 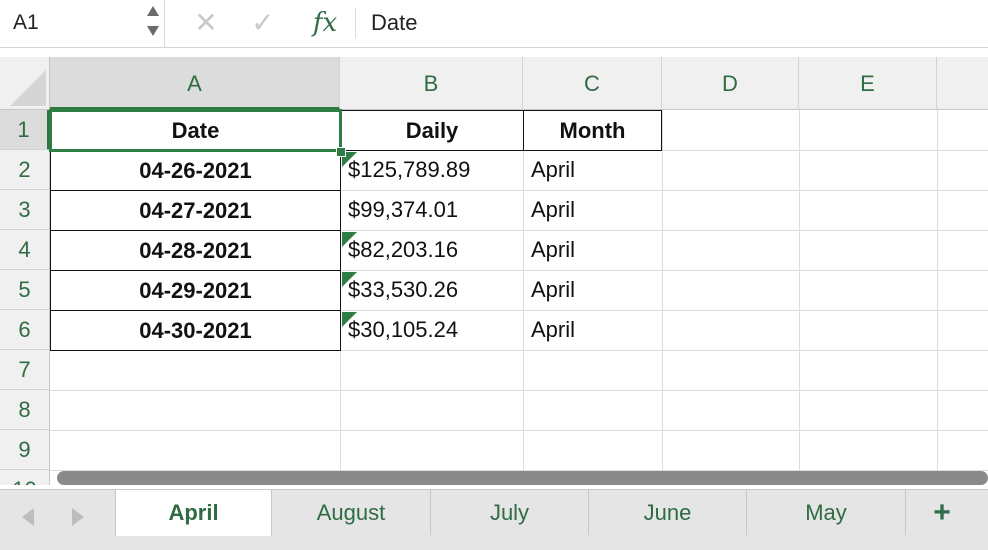 I want to click on cell-a5: 04-29-2021, so click(x=195, y=290).